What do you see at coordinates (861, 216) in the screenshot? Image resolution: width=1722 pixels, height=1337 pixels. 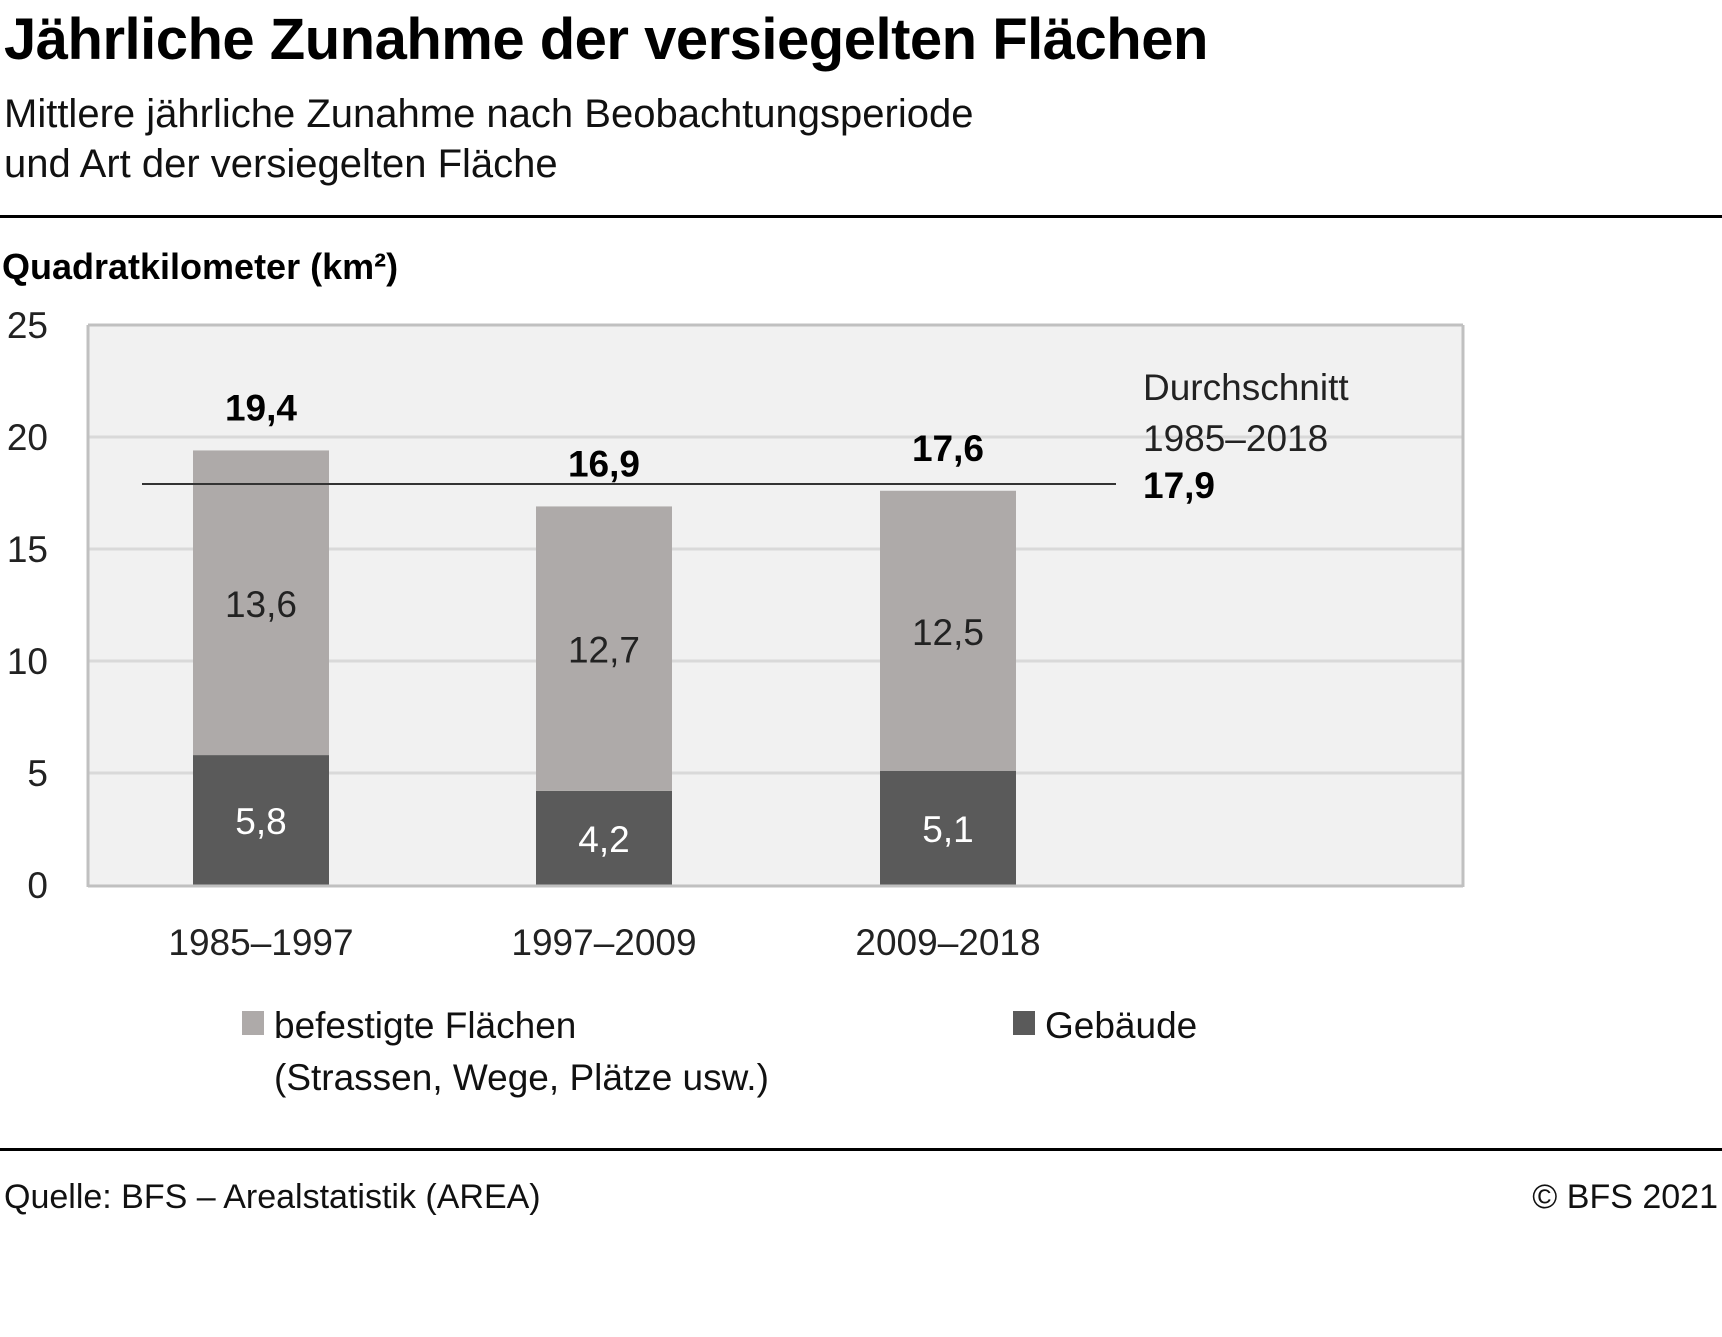 I see `header-divider` at bounding box center [861, 216].